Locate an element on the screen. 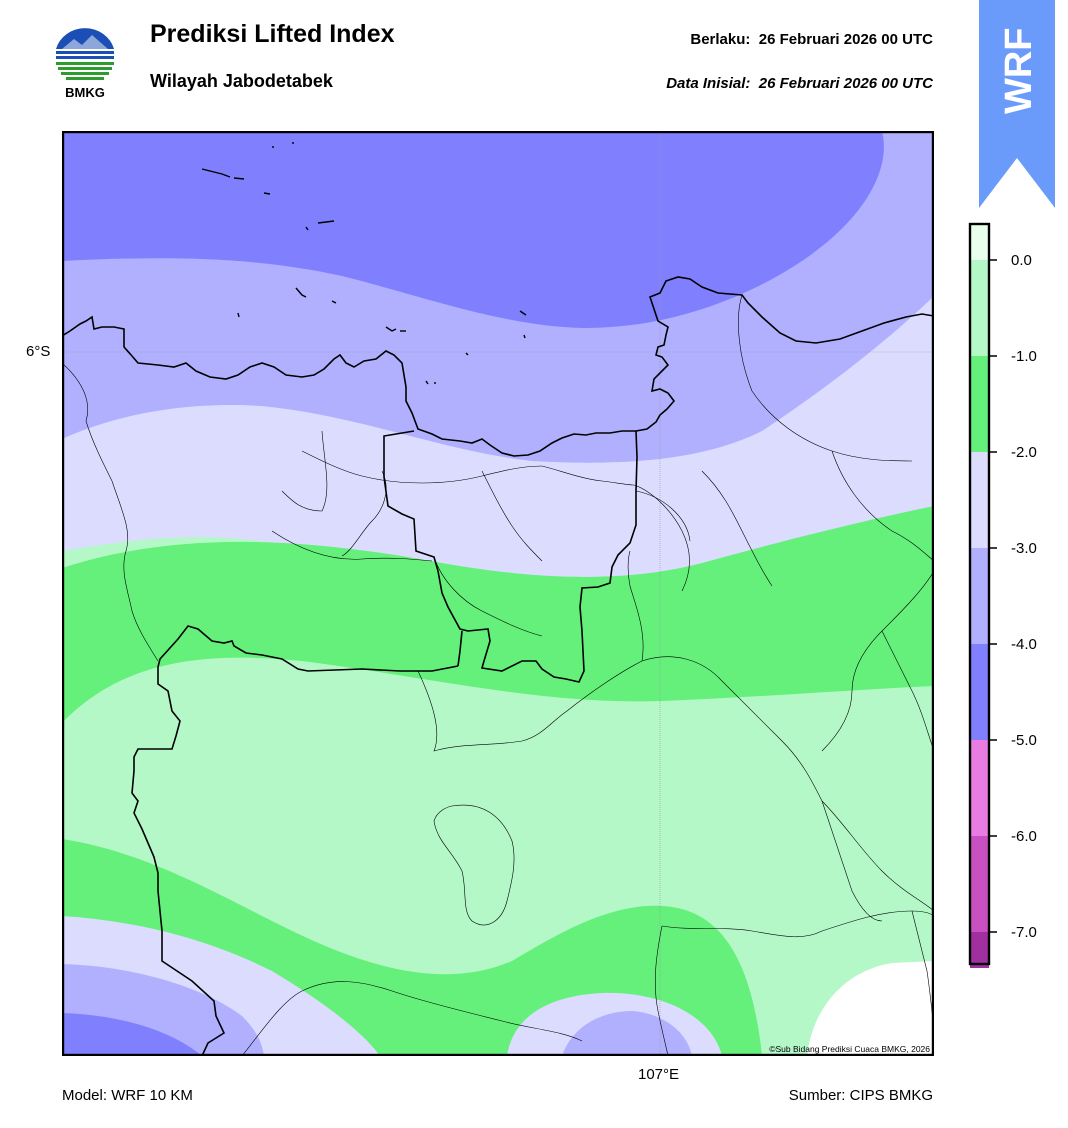 The width and height of the screenshot is (1068, 1128). valid-time: Berlaku: 26 Februari 2026 00 UTC is located at coordinates (811, 39).